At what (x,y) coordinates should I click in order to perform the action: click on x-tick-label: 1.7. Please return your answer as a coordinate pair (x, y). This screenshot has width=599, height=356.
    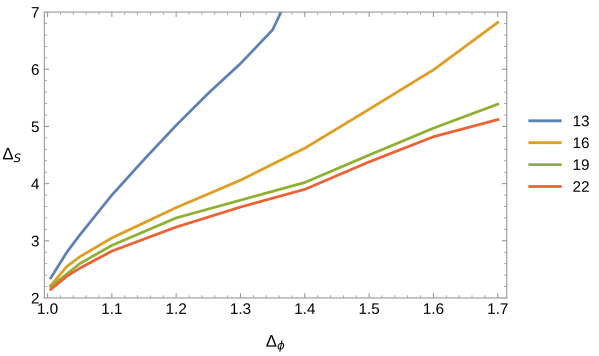
    Looking at the image, I should click on (498, 308).